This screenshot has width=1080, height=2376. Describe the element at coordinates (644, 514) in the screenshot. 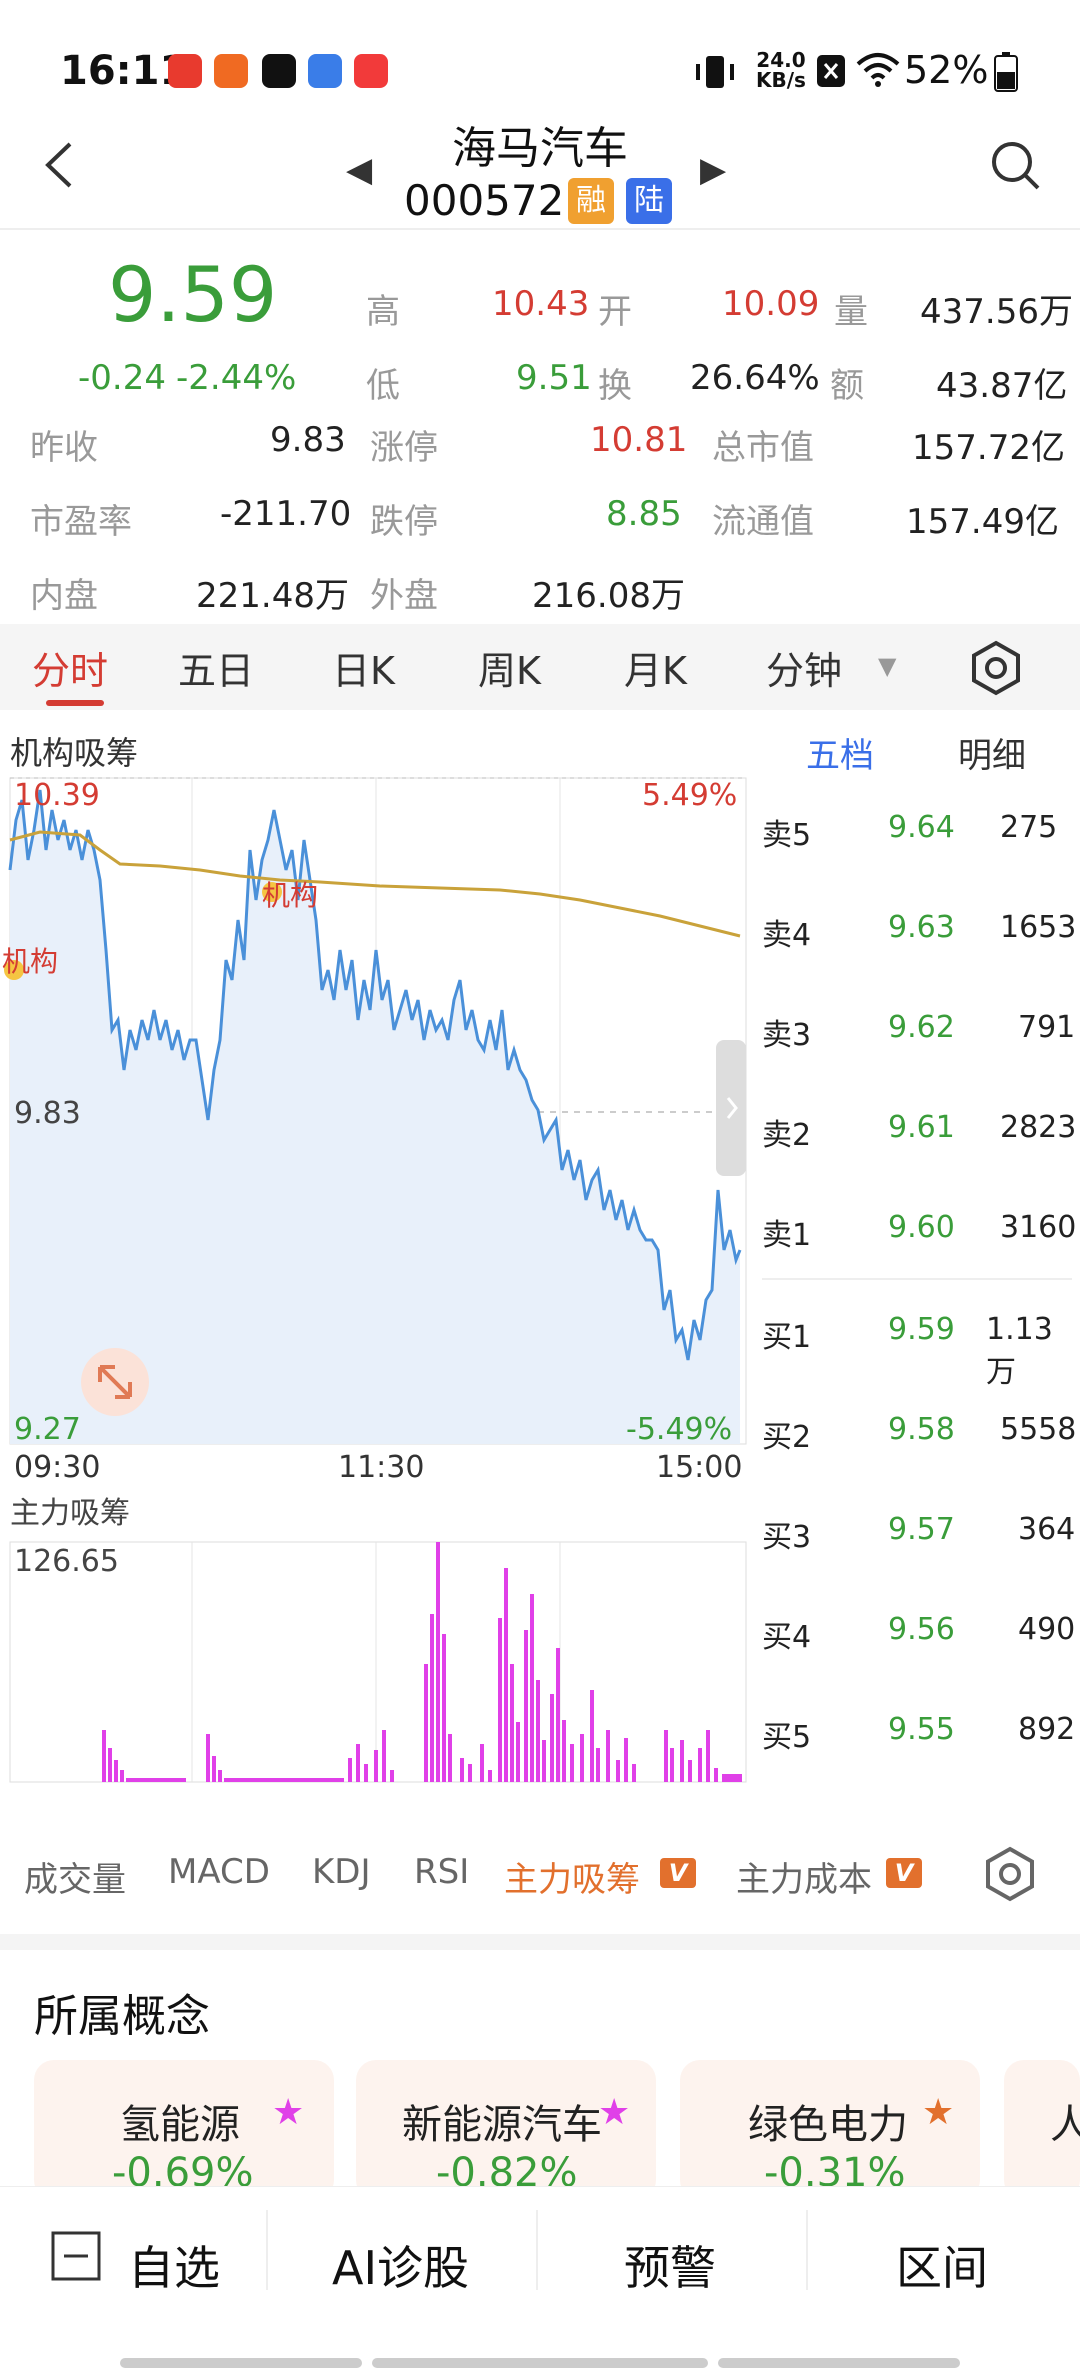

I see `limit-down-value: 8.85` at that location.